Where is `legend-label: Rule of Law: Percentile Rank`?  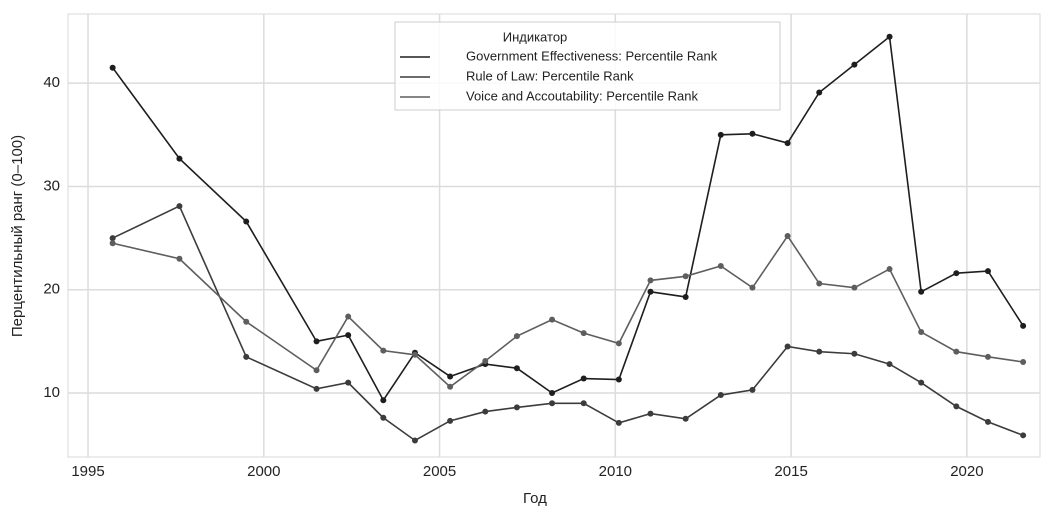
legend-label: Rule of Law: Percentile Rank is located at coordinates (550, 75).